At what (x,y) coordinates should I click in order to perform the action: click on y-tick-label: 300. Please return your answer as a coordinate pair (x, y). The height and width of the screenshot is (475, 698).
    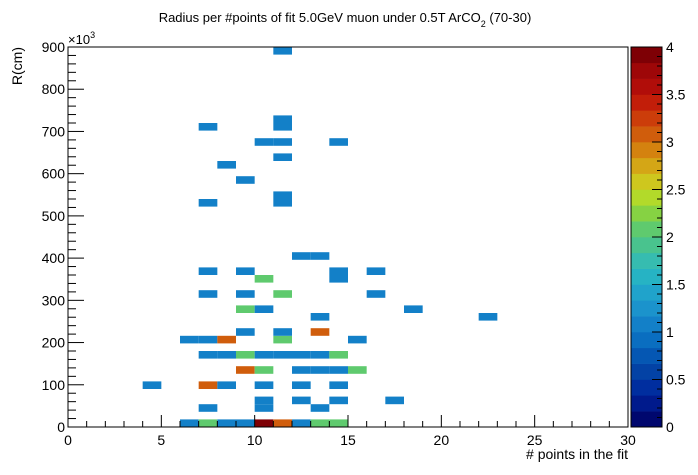
    Looking at the image, I should click on (54, 300).